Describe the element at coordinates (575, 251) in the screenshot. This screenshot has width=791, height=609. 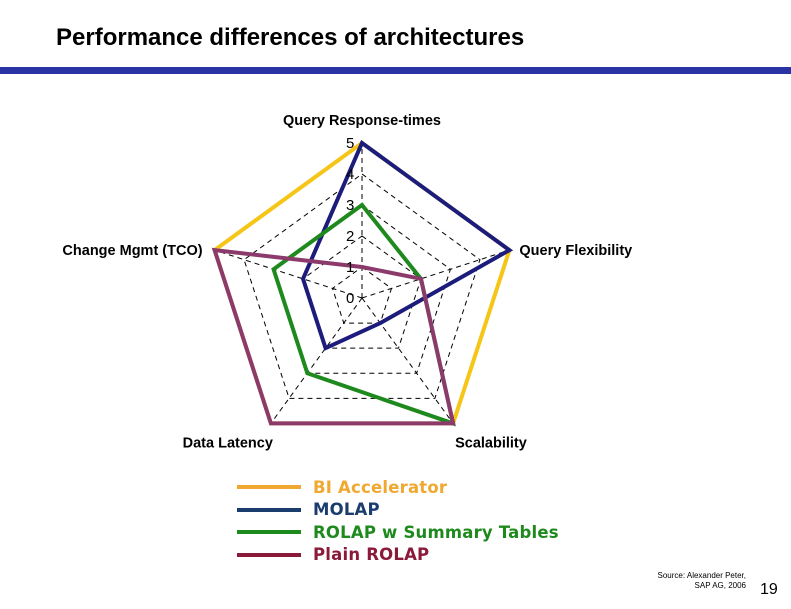
I see `axis-label-query-flexibility: Query Flexibility` at that location.